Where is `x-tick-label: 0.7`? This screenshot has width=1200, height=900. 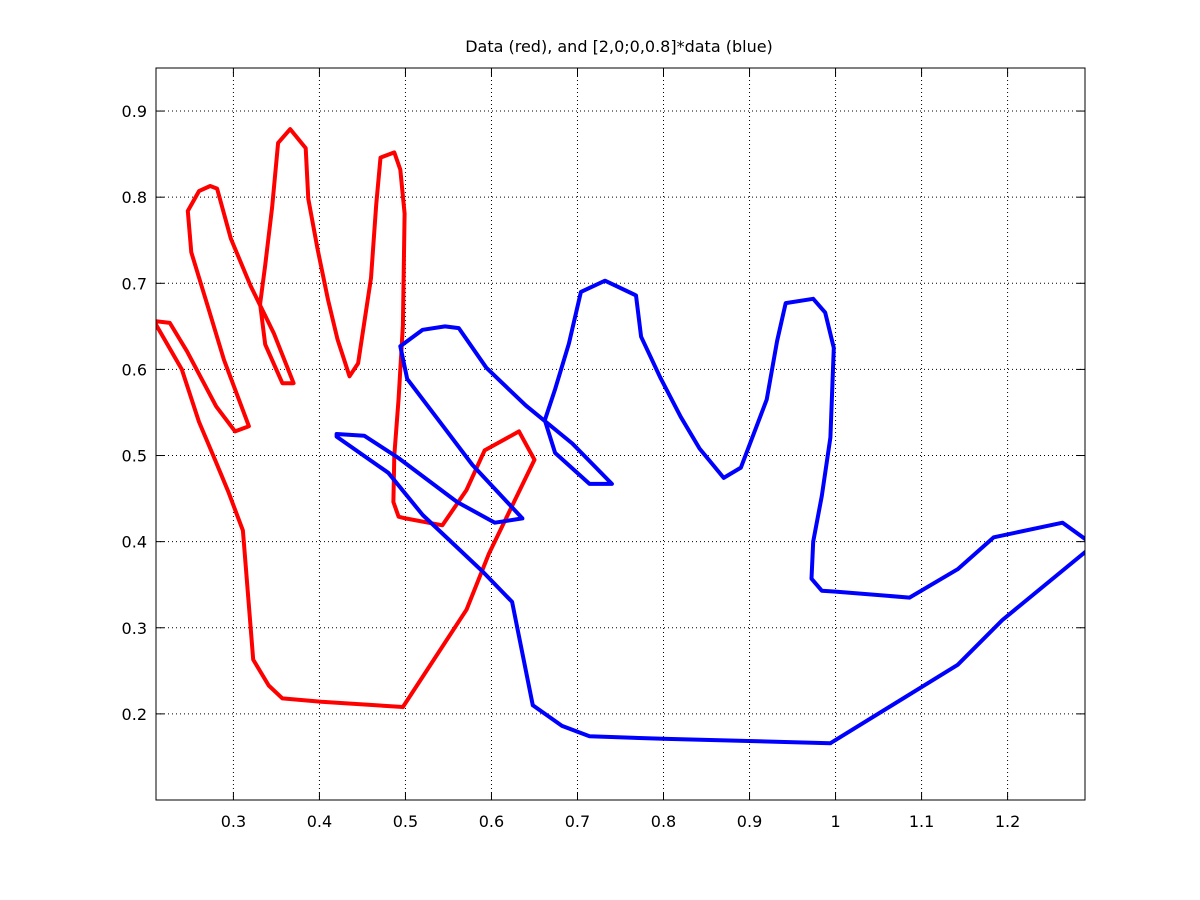
x-tick-label: 0.7 is located at coordinates (577, 821).